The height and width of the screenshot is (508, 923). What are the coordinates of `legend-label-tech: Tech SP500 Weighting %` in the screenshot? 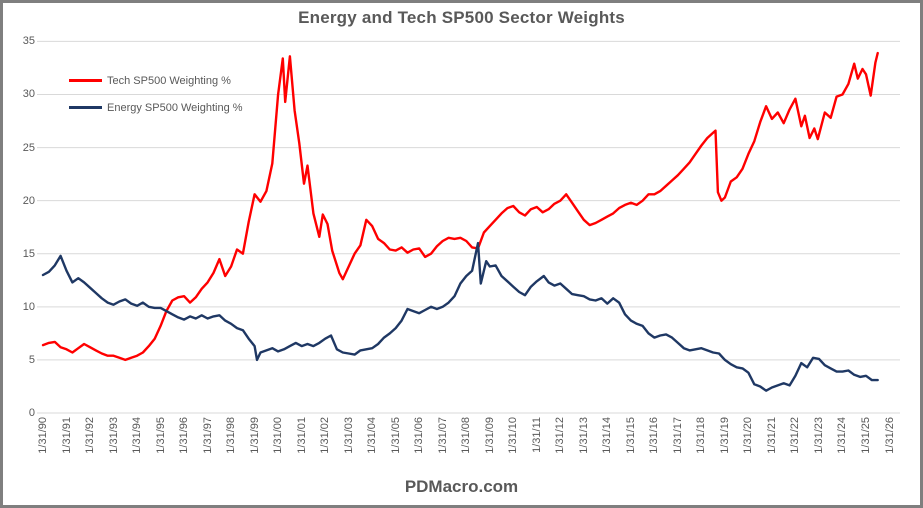 It's located at (169, 80).